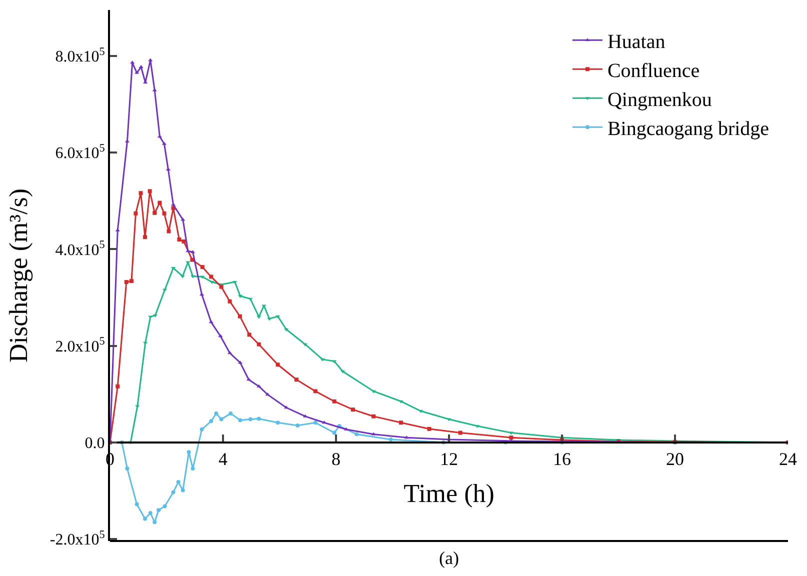  What do you see at coordinates (659, 99) in the screenshot?
I see `legend-label: Qingmenkou` at bounding box center [659, 99].